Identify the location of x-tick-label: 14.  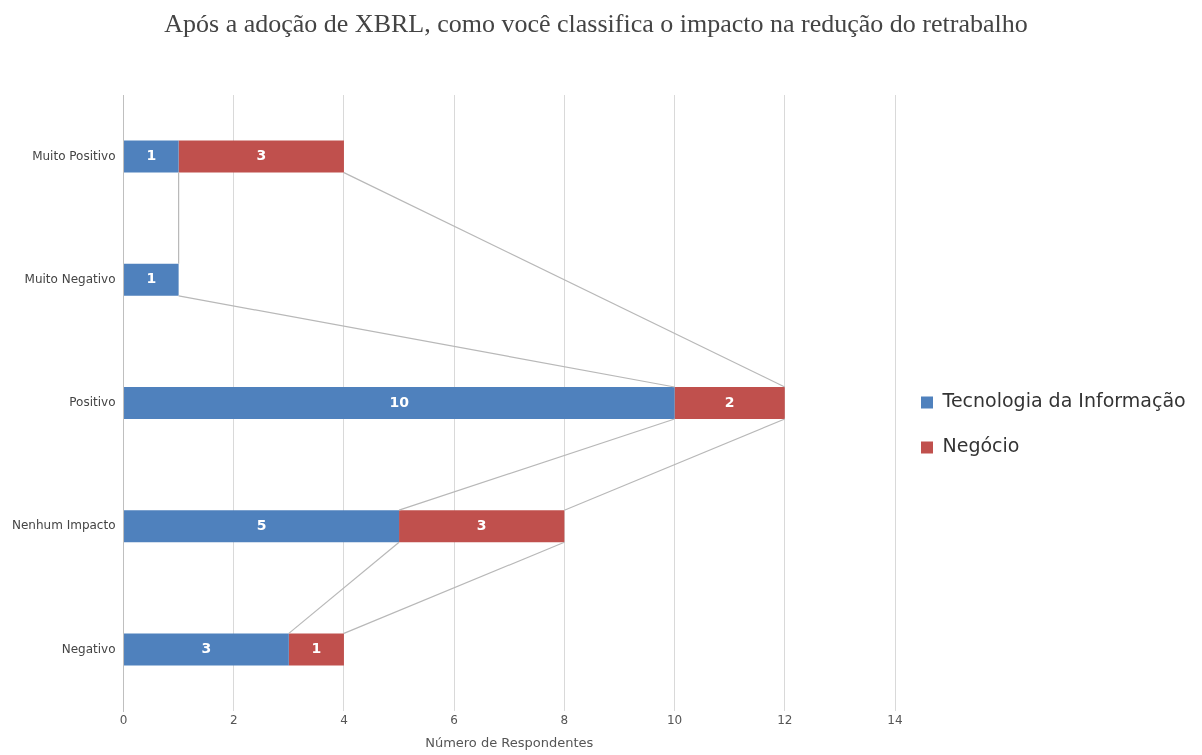
(895, 720).